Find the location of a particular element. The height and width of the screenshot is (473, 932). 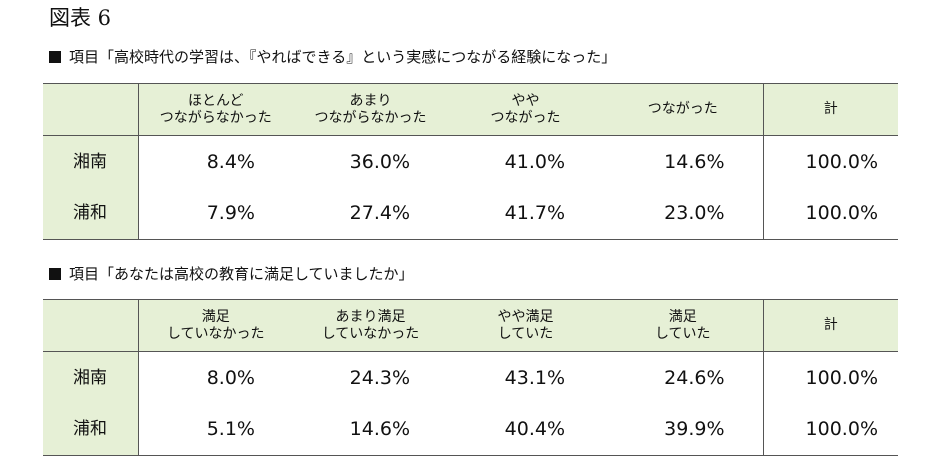

value-cell: 24.3% is located at coordinates (379, 377).